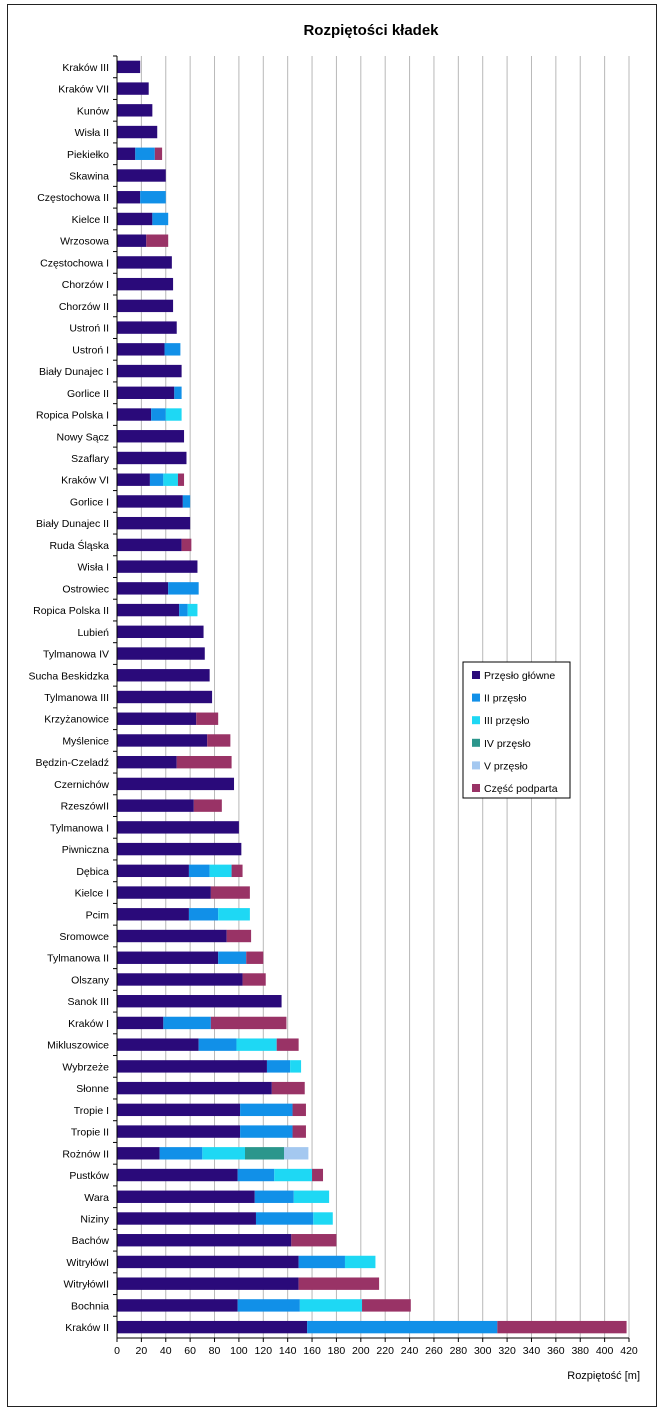 The width and height of the screenshot is (665, 1413). Describe the element at coordinates (629, 1351) in the screenshot. I see `x-tick-label: 420` at that location.